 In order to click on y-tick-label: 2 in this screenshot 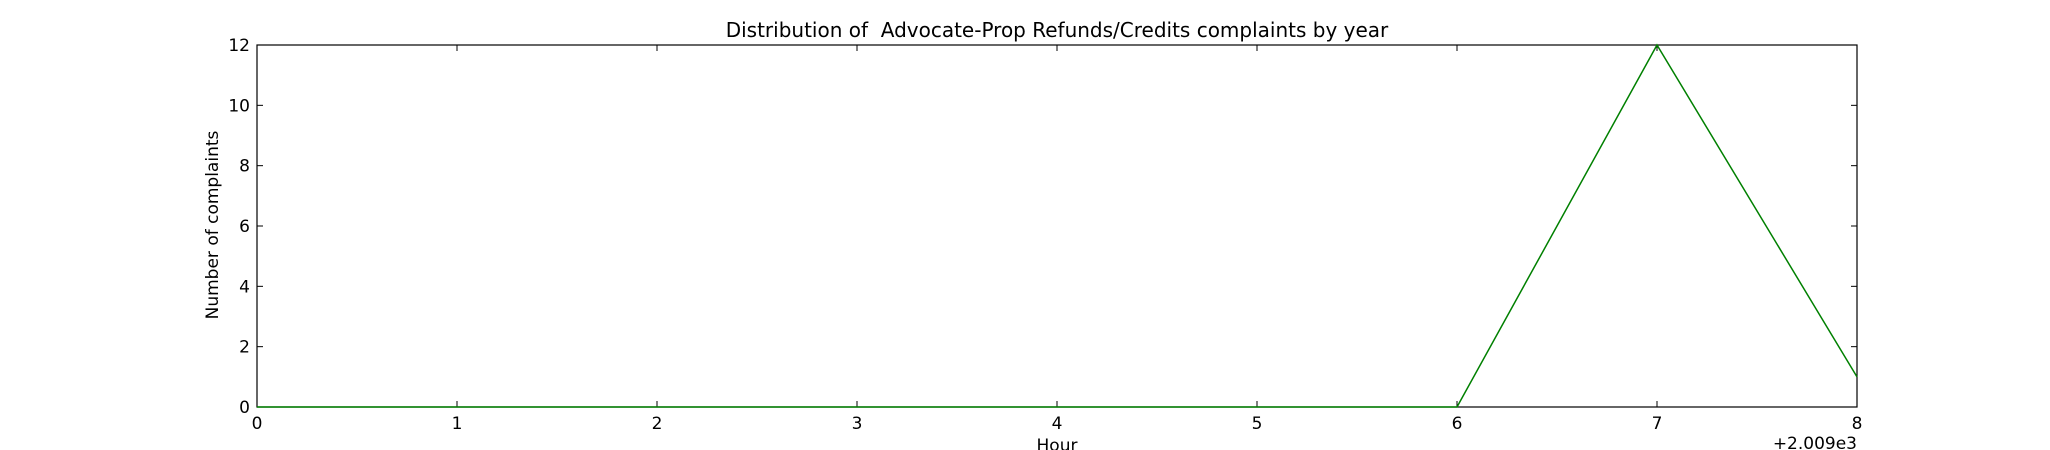, I will do `click(244, 348)`.